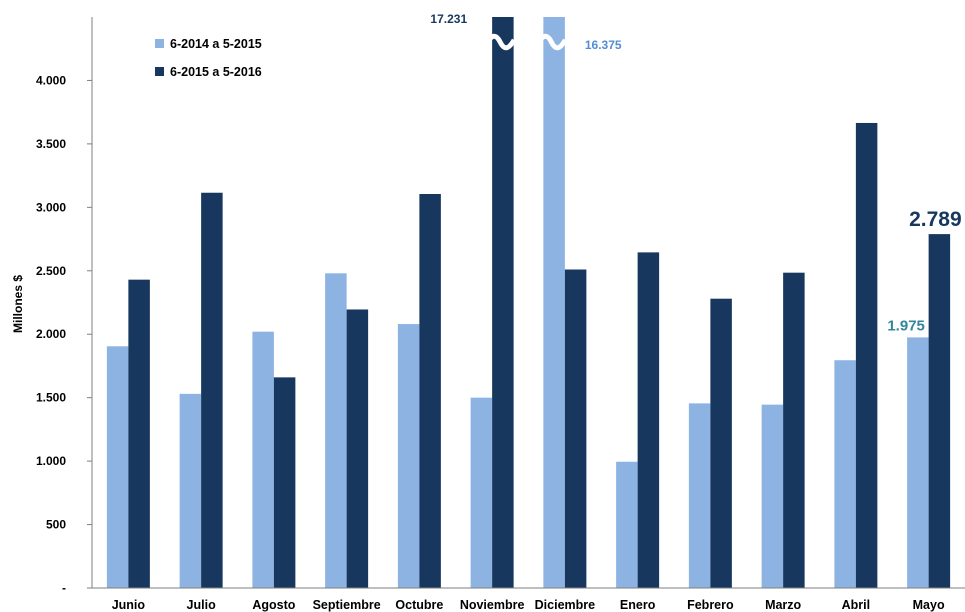 This screenshot has height=612, width=965. Describe the element at coordinates (51, 461) in the screenshot. I see `y-tick-label: 1.000` at that location.